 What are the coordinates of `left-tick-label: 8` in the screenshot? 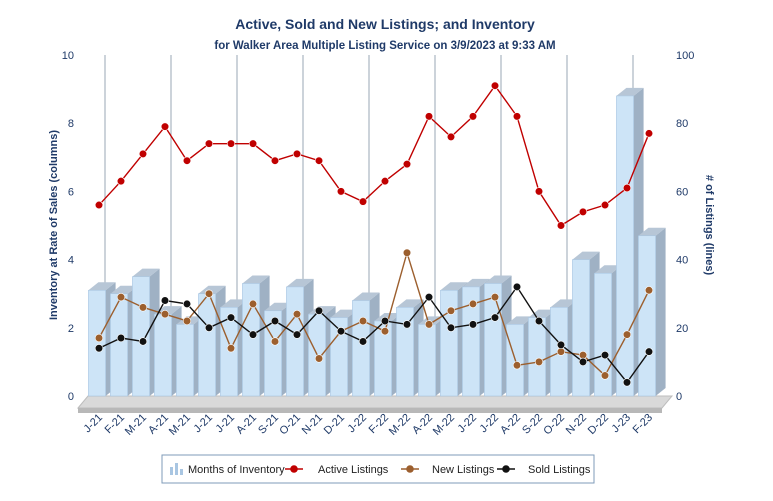 It's located at (71, 124).